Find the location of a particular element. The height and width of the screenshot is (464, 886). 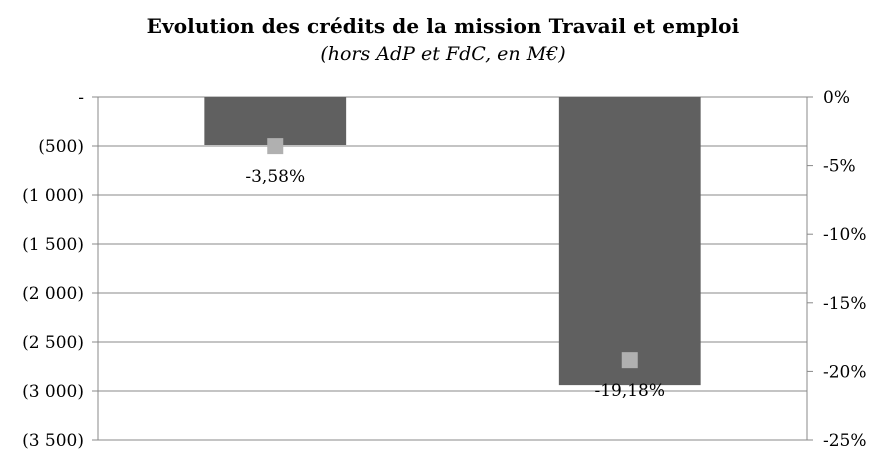

right-tick-label: 0% is located at coordinates (836, 98).